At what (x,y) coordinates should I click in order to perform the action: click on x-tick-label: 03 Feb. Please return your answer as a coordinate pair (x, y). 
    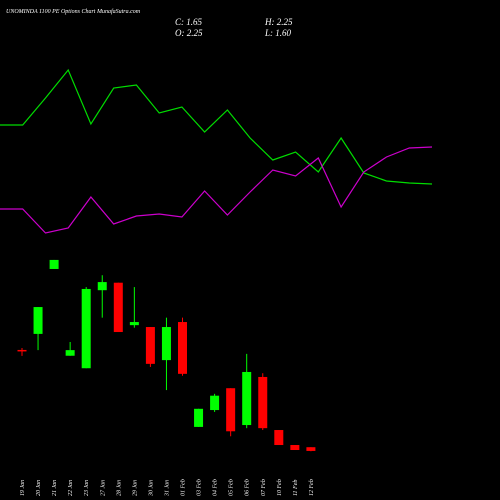
    Looking at the image, I should click on (200, 487).